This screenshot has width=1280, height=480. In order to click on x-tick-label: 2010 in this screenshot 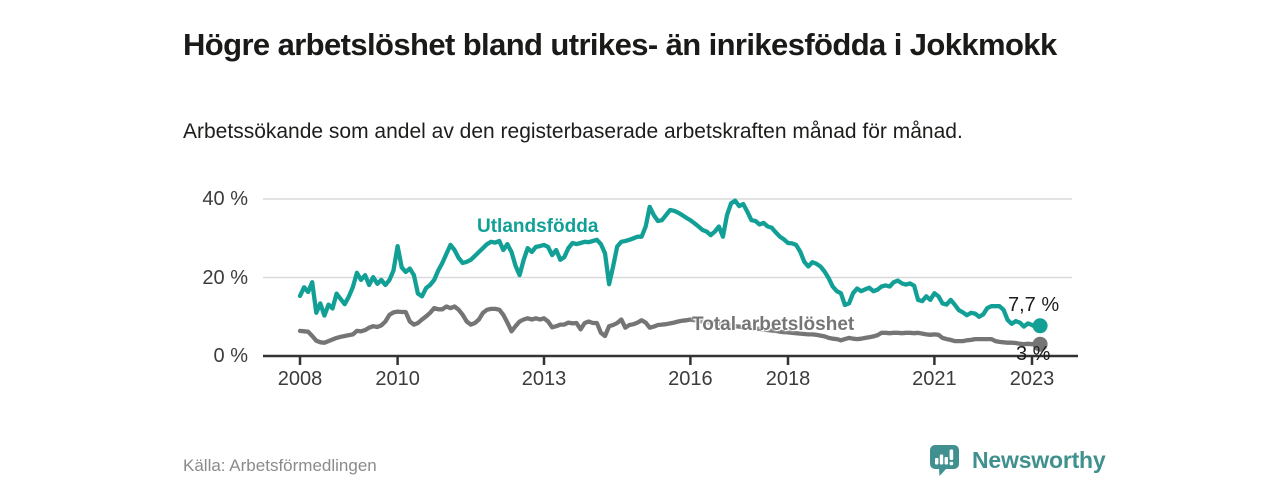, I will do `click(397, 379)`.